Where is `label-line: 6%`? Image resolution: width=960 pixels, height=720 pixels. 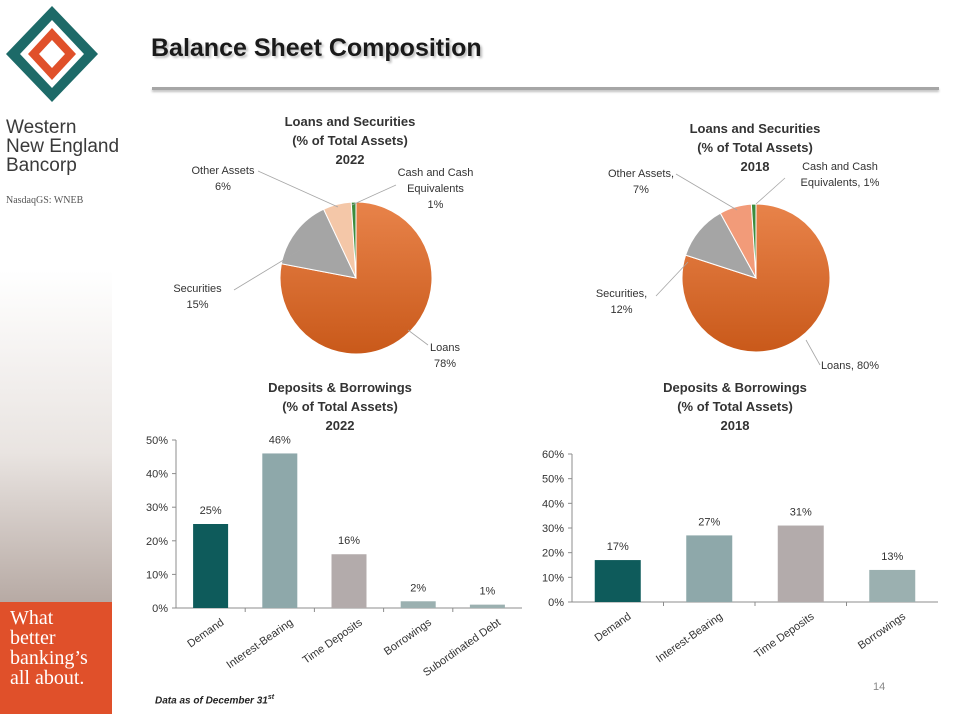 label-line: 6% is located at coordinates (223, 187).